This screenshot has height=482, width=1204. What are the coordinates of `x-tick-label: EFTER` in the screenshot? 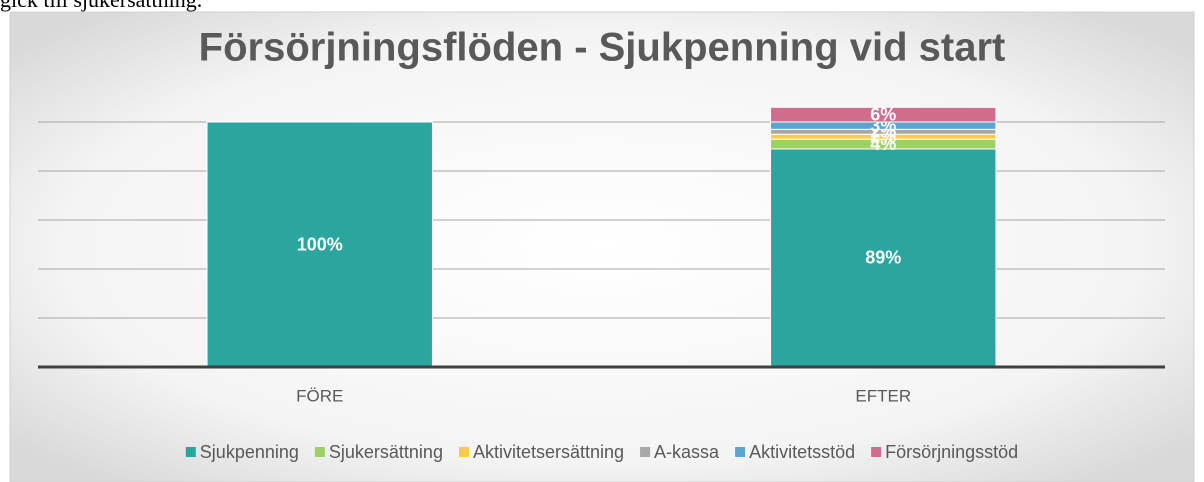 It's located at (883, 395).